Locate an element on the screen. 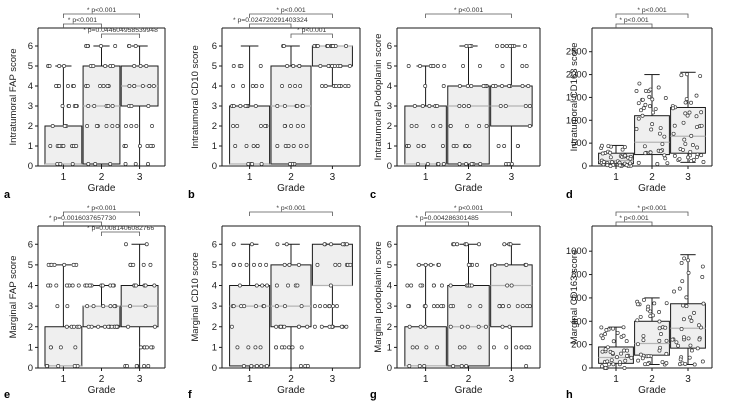 The width and height of the screenshot is (740, 404). y-tick-label: 0 is located at coordinates (389, 166).